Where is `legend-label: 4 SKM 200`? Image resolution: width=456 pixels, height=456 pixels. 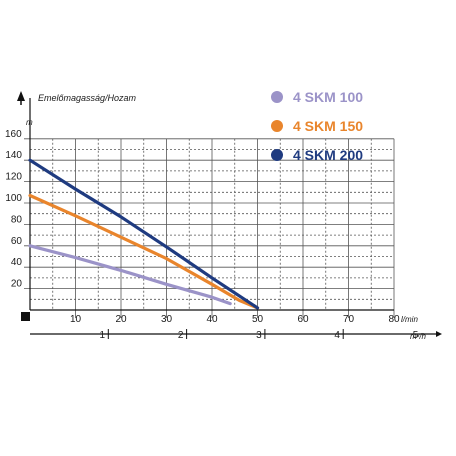
legend-label: 4 SKM 200 is located at coordinates (328, 155).